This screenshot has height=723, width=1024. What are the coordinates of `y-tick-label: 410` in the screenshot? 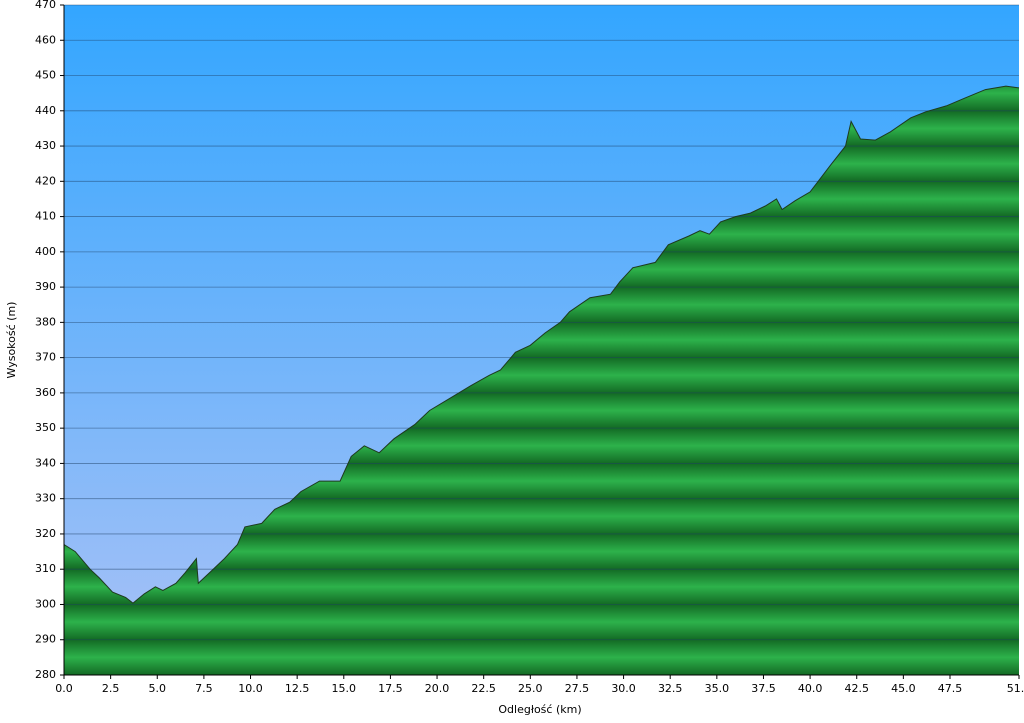 It's located at (45, 216).